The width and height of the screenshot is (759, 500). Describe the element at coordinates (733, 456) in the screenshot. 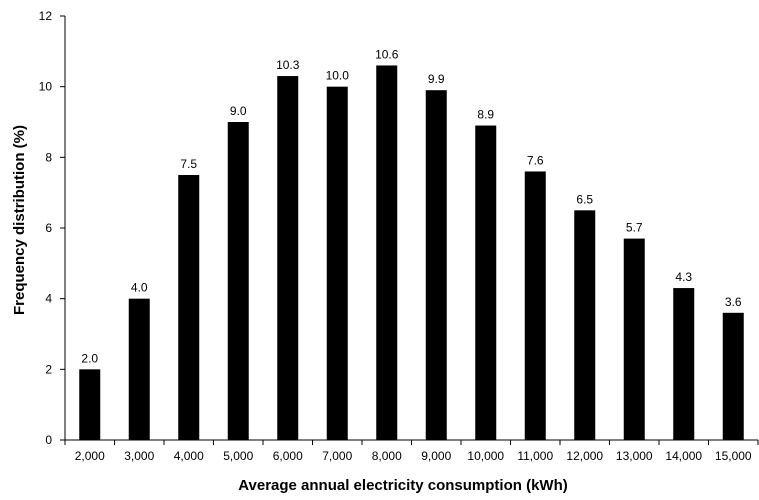

I see `x-tick-label: 15,000` at that location.